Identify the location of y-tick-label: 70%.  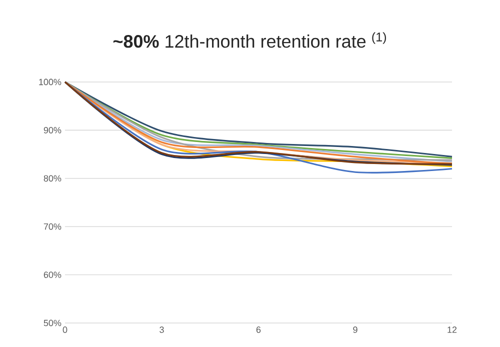
(53, 226).